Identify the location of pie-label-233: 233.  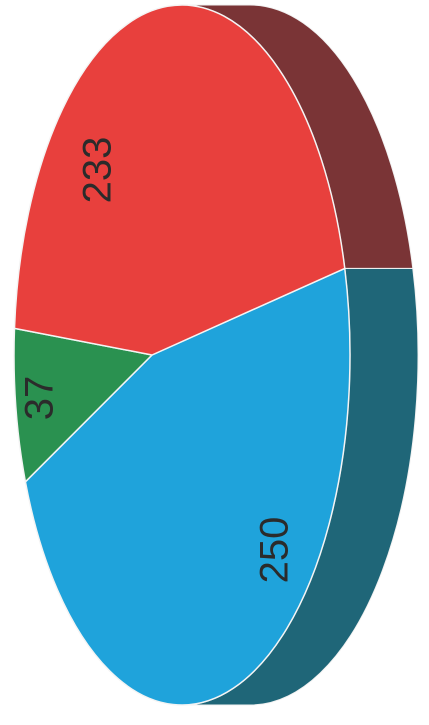
(98, 170).